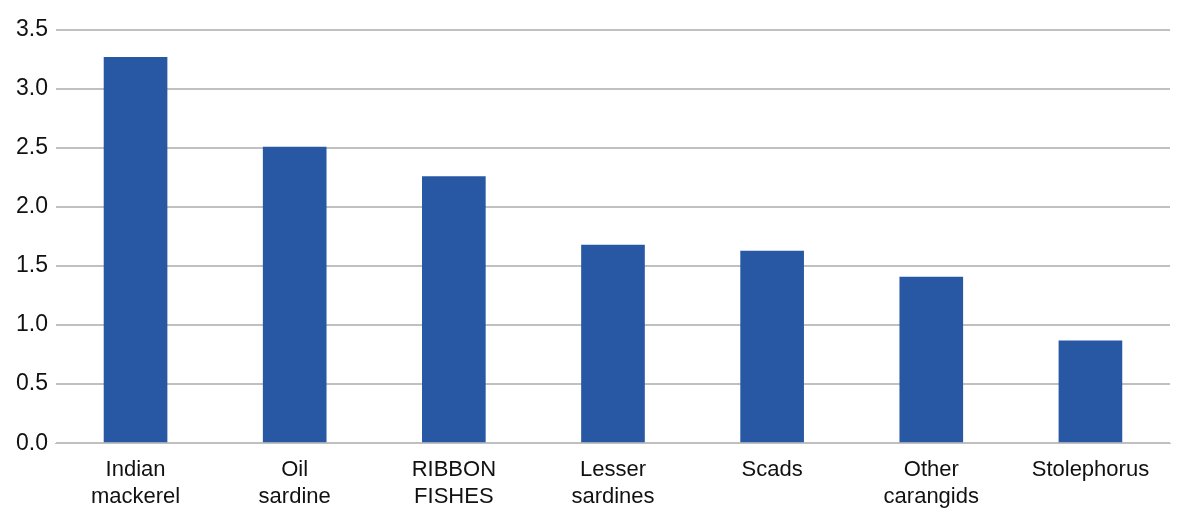 This screenshot has width=1188, height=532. What do you see at coordinates (613, 482) in the screenshot?
I see `x-tick-label: Lesser sardines` at bounding box center [613, 482].